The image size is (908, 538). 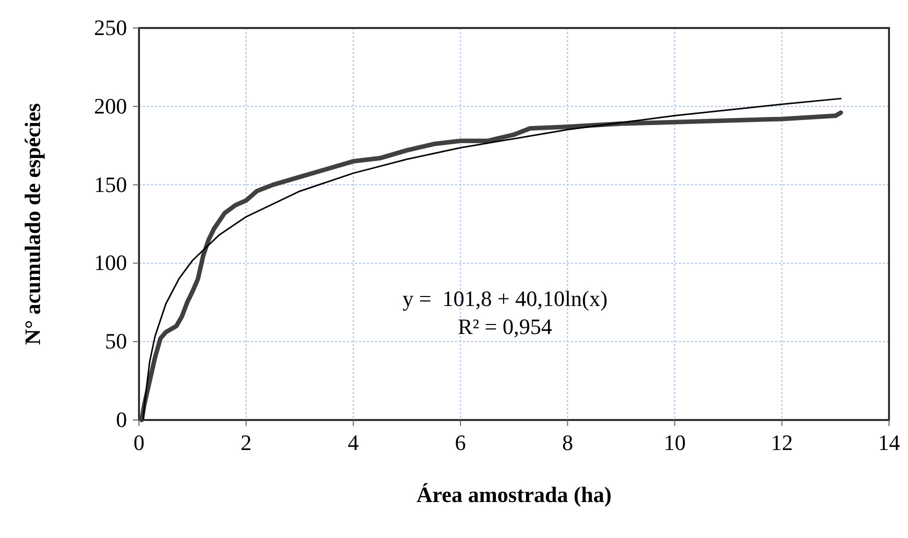 I want to click on y-tick-label: 150, so click(x=110, y=184).